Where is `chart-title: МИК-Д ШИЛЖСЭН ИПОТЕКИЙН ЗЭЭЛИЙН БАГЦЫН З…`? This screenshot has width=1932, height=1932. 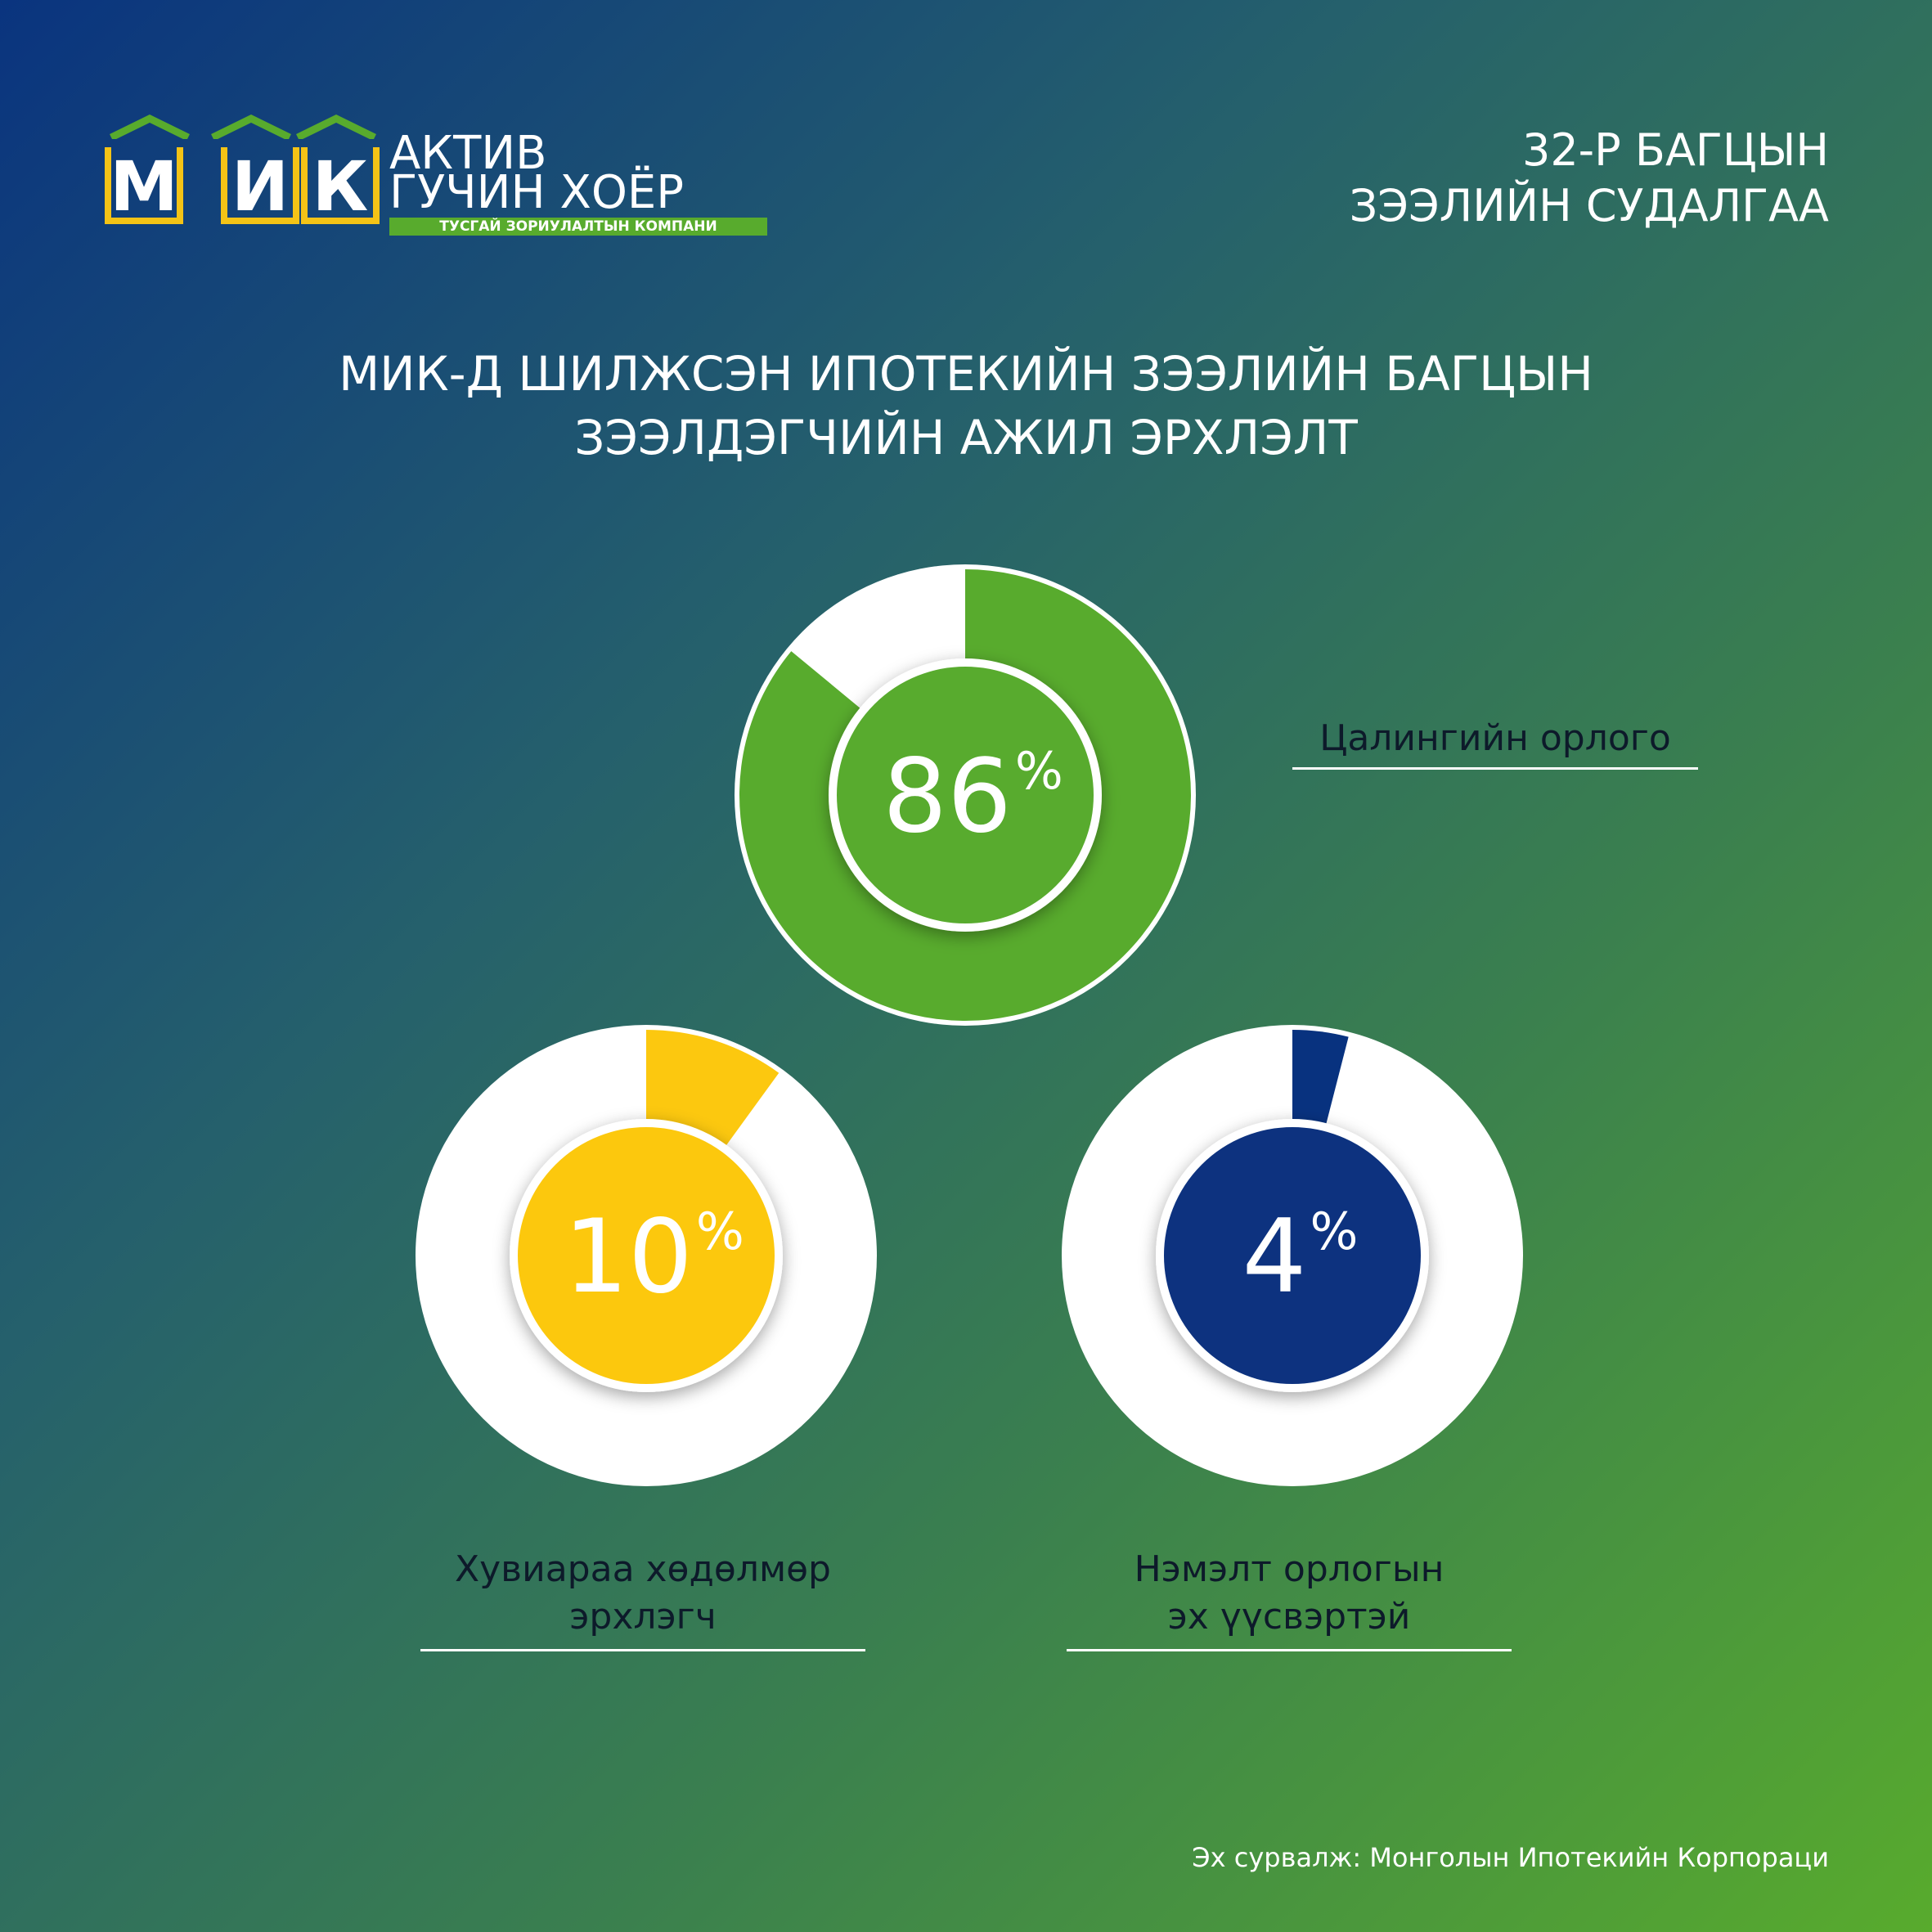
chart-title: МИК-Д ШИЛЖСЭН ИПОТЕКИЙН ЗЭЭЛИЙН БАГЦЫН З… is located at coordinates (966, 406).